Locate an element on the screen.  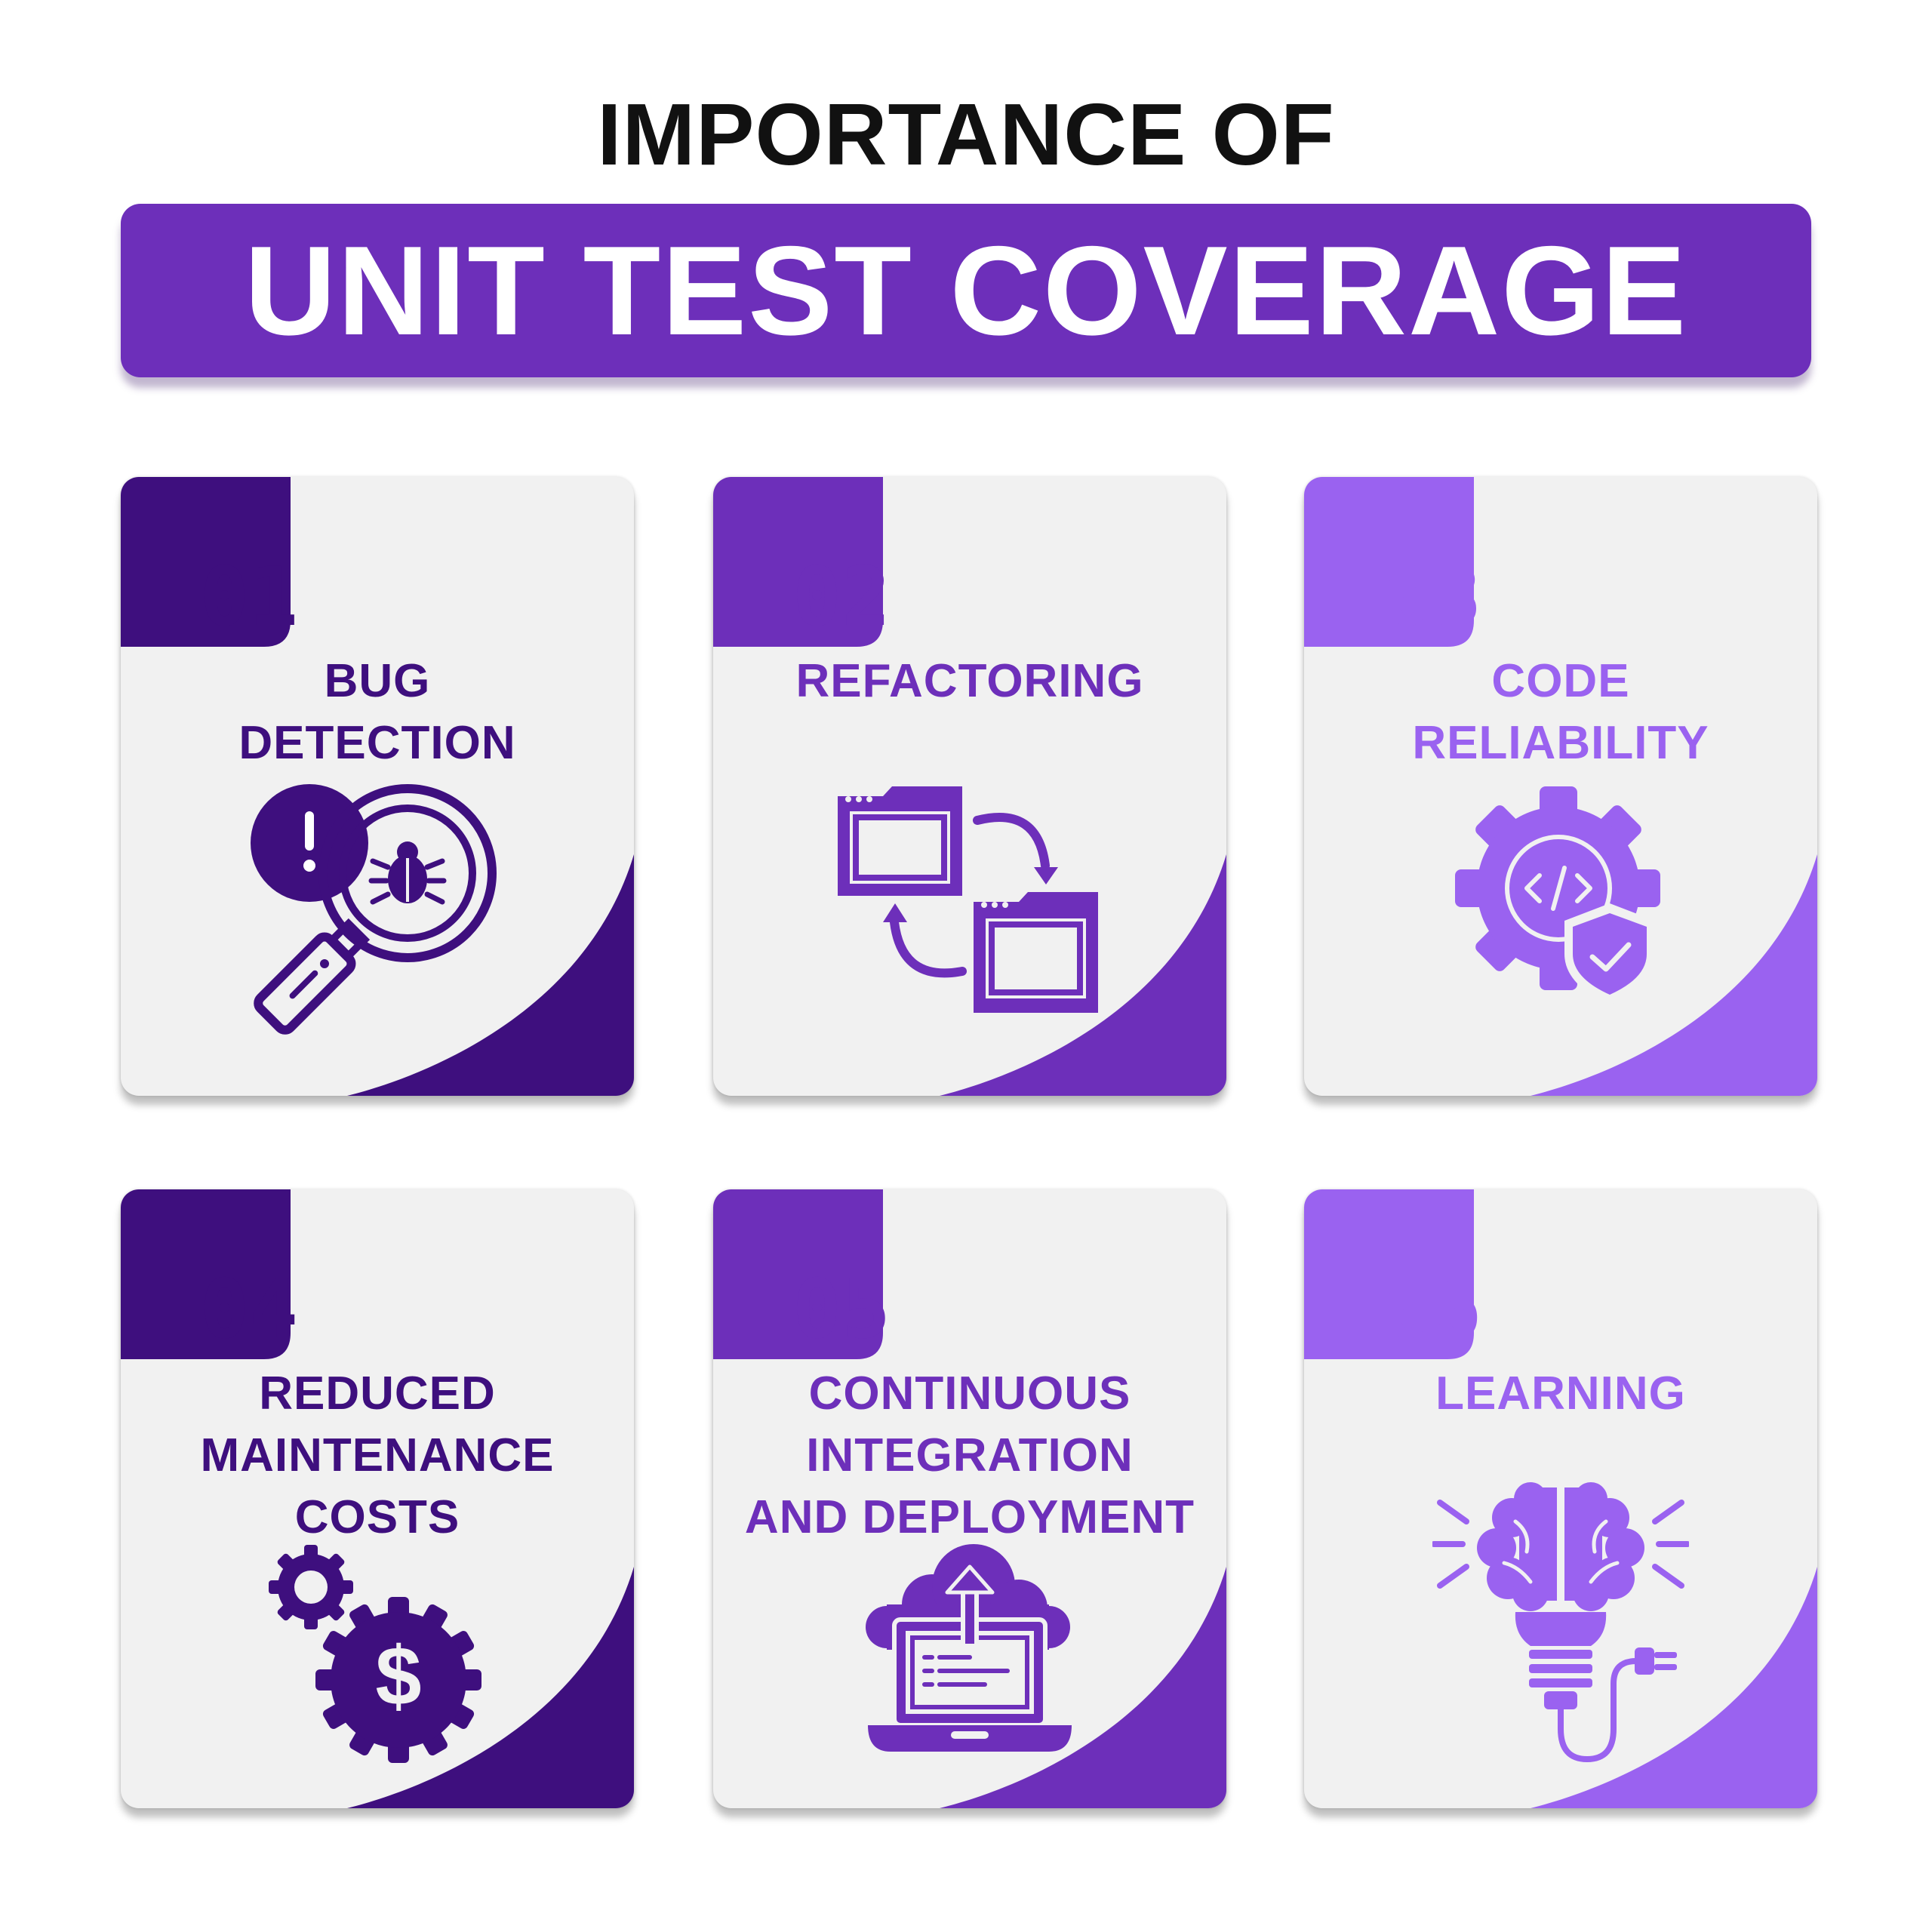
card-continuous-integration: 05 CONTINUOUS INTEGRATION AND DEPLOYMENT is located at coordinates (969, 1498).